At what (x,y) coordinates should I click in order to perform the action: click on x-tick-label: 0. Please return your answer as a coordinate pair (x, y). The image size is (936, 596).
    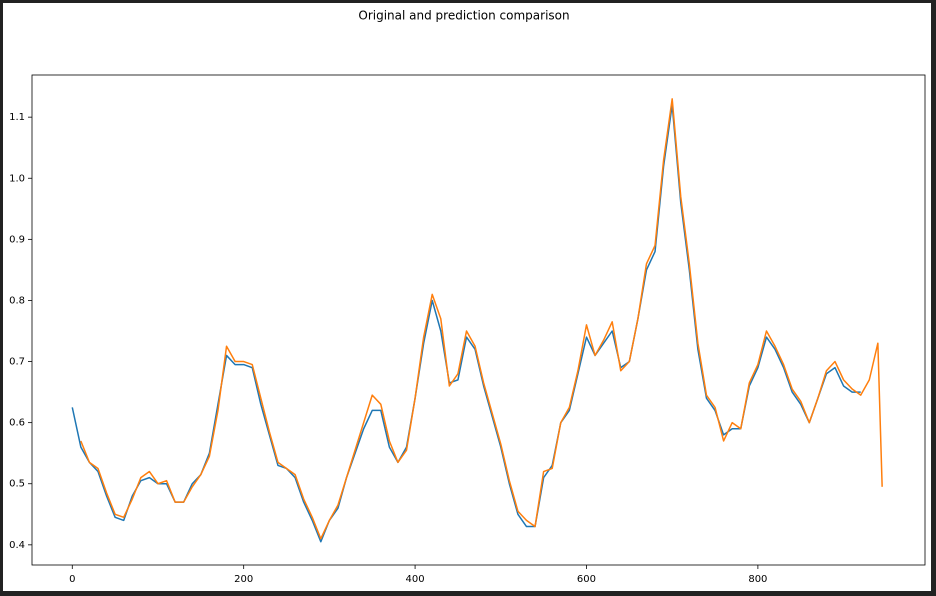
    Looking at the image, I should click on (72, 579).